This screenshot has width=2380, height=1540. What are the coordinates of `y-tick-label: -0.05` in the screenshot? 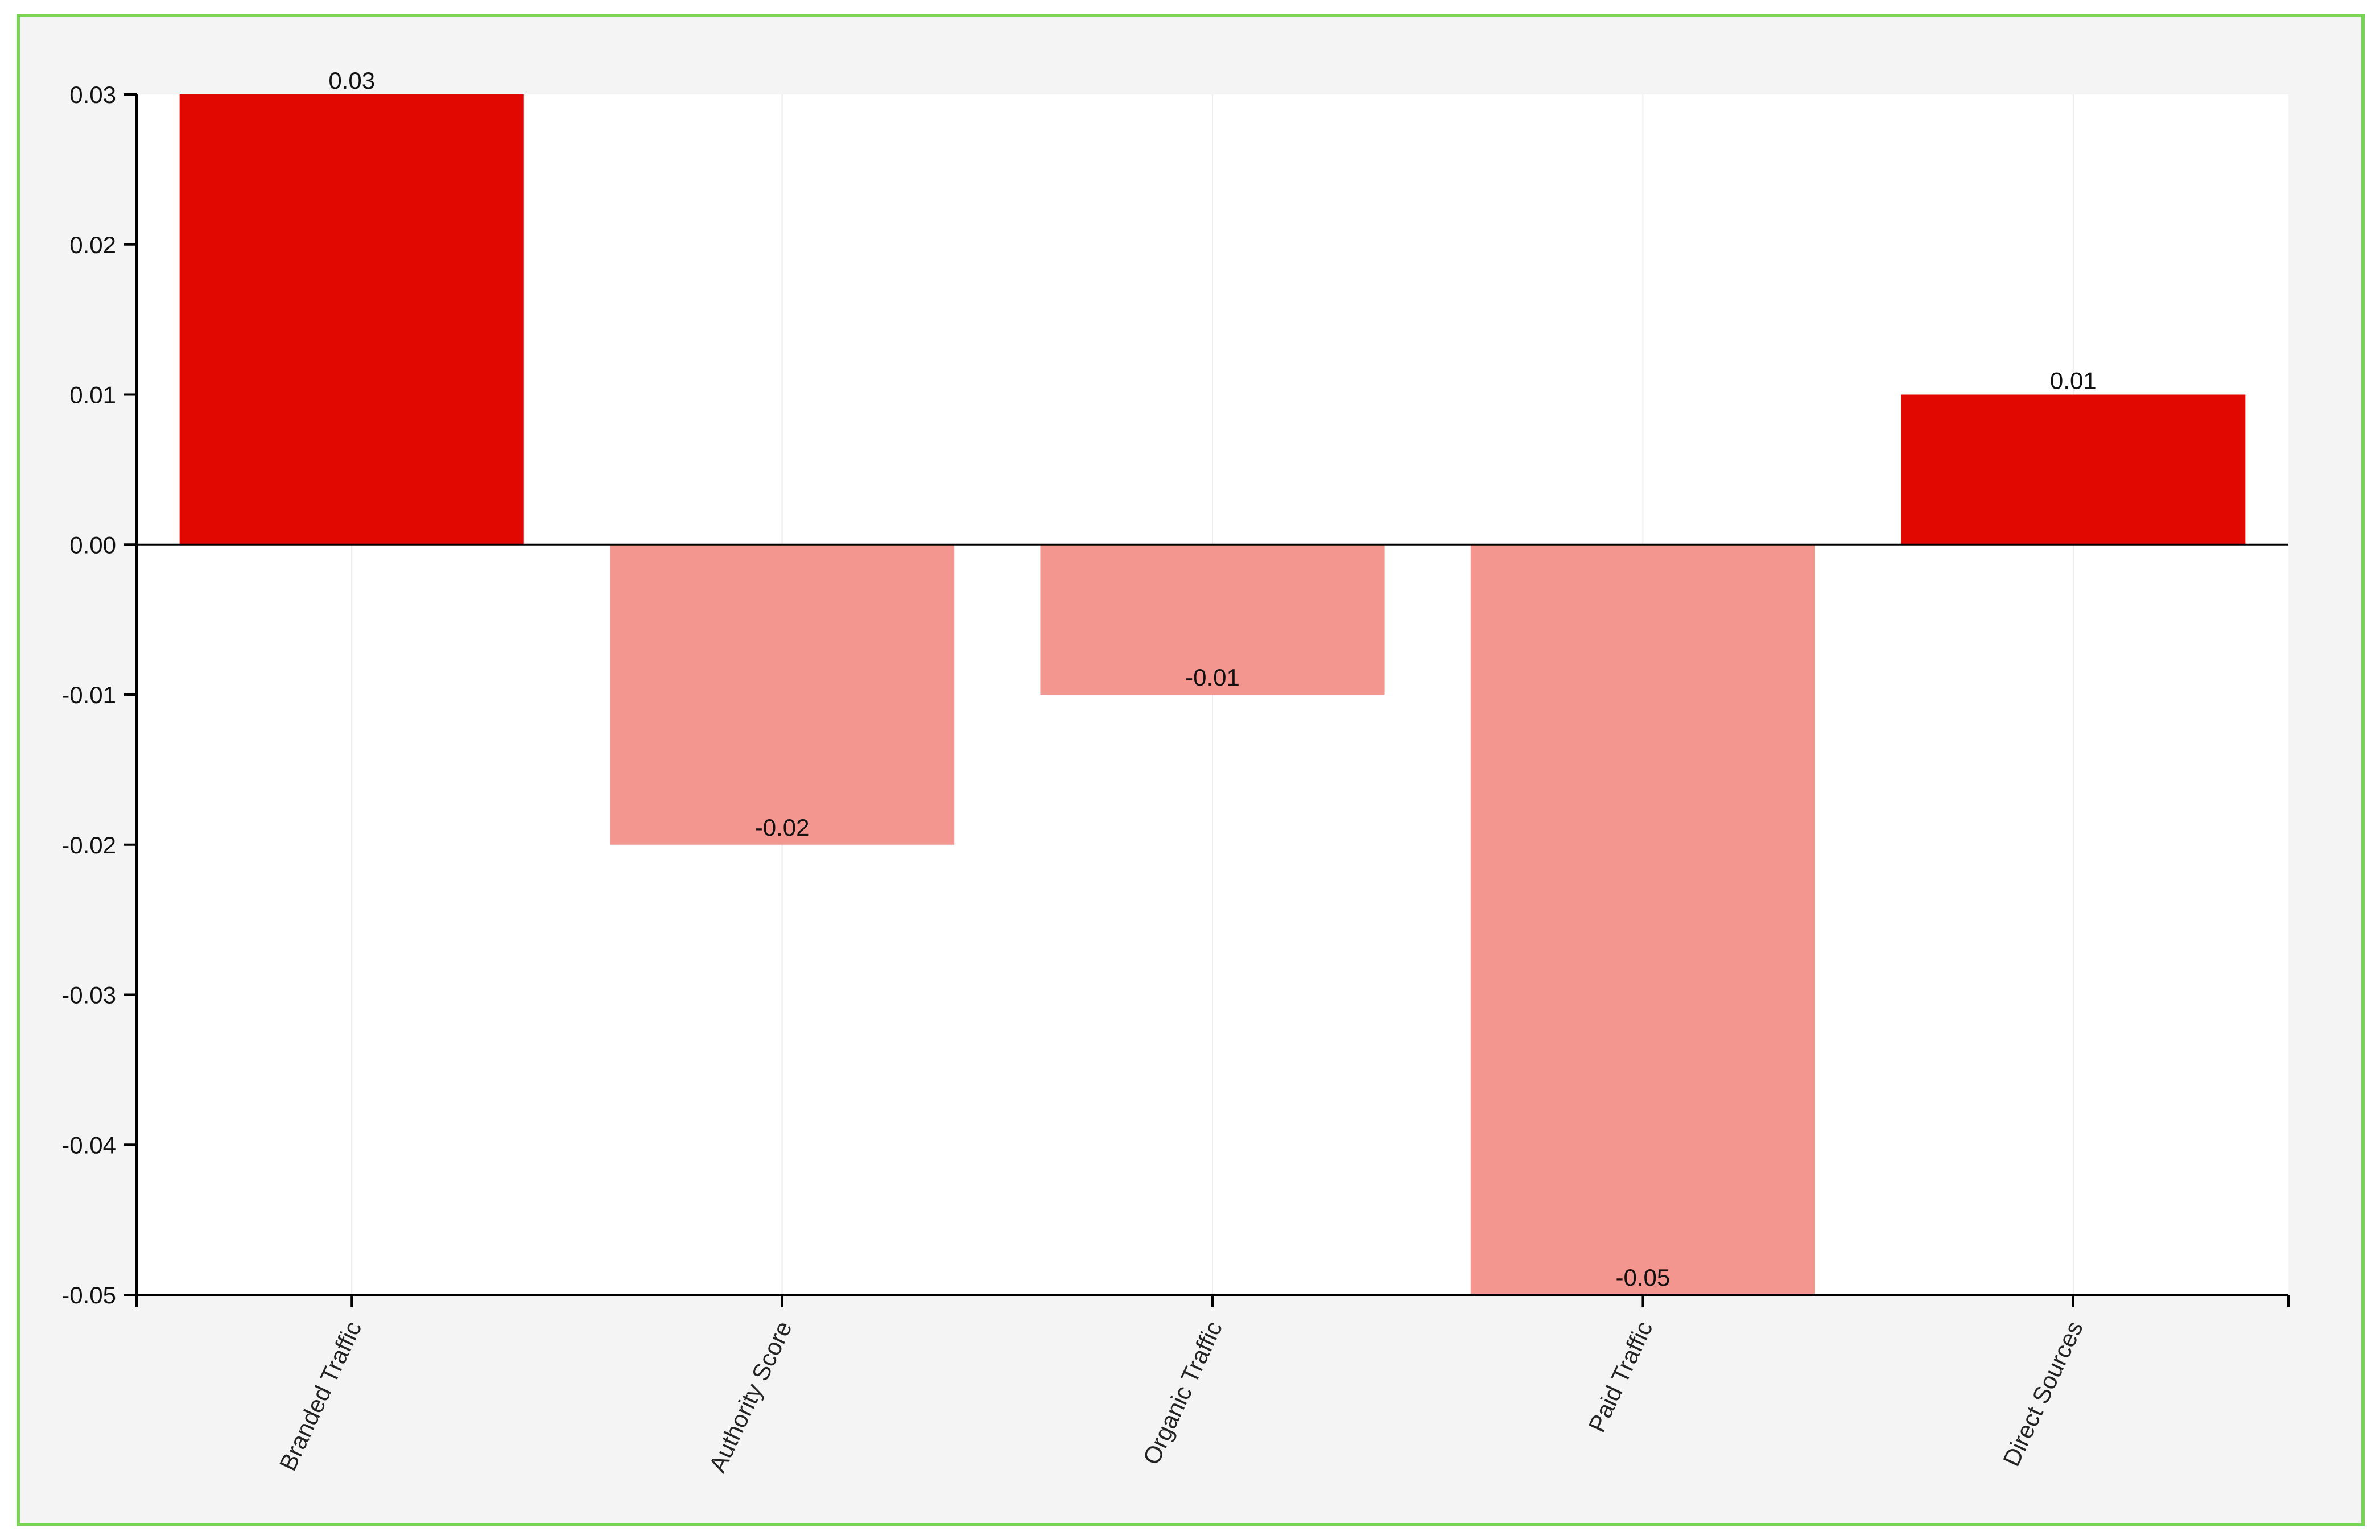 It's located at (88, 1295).